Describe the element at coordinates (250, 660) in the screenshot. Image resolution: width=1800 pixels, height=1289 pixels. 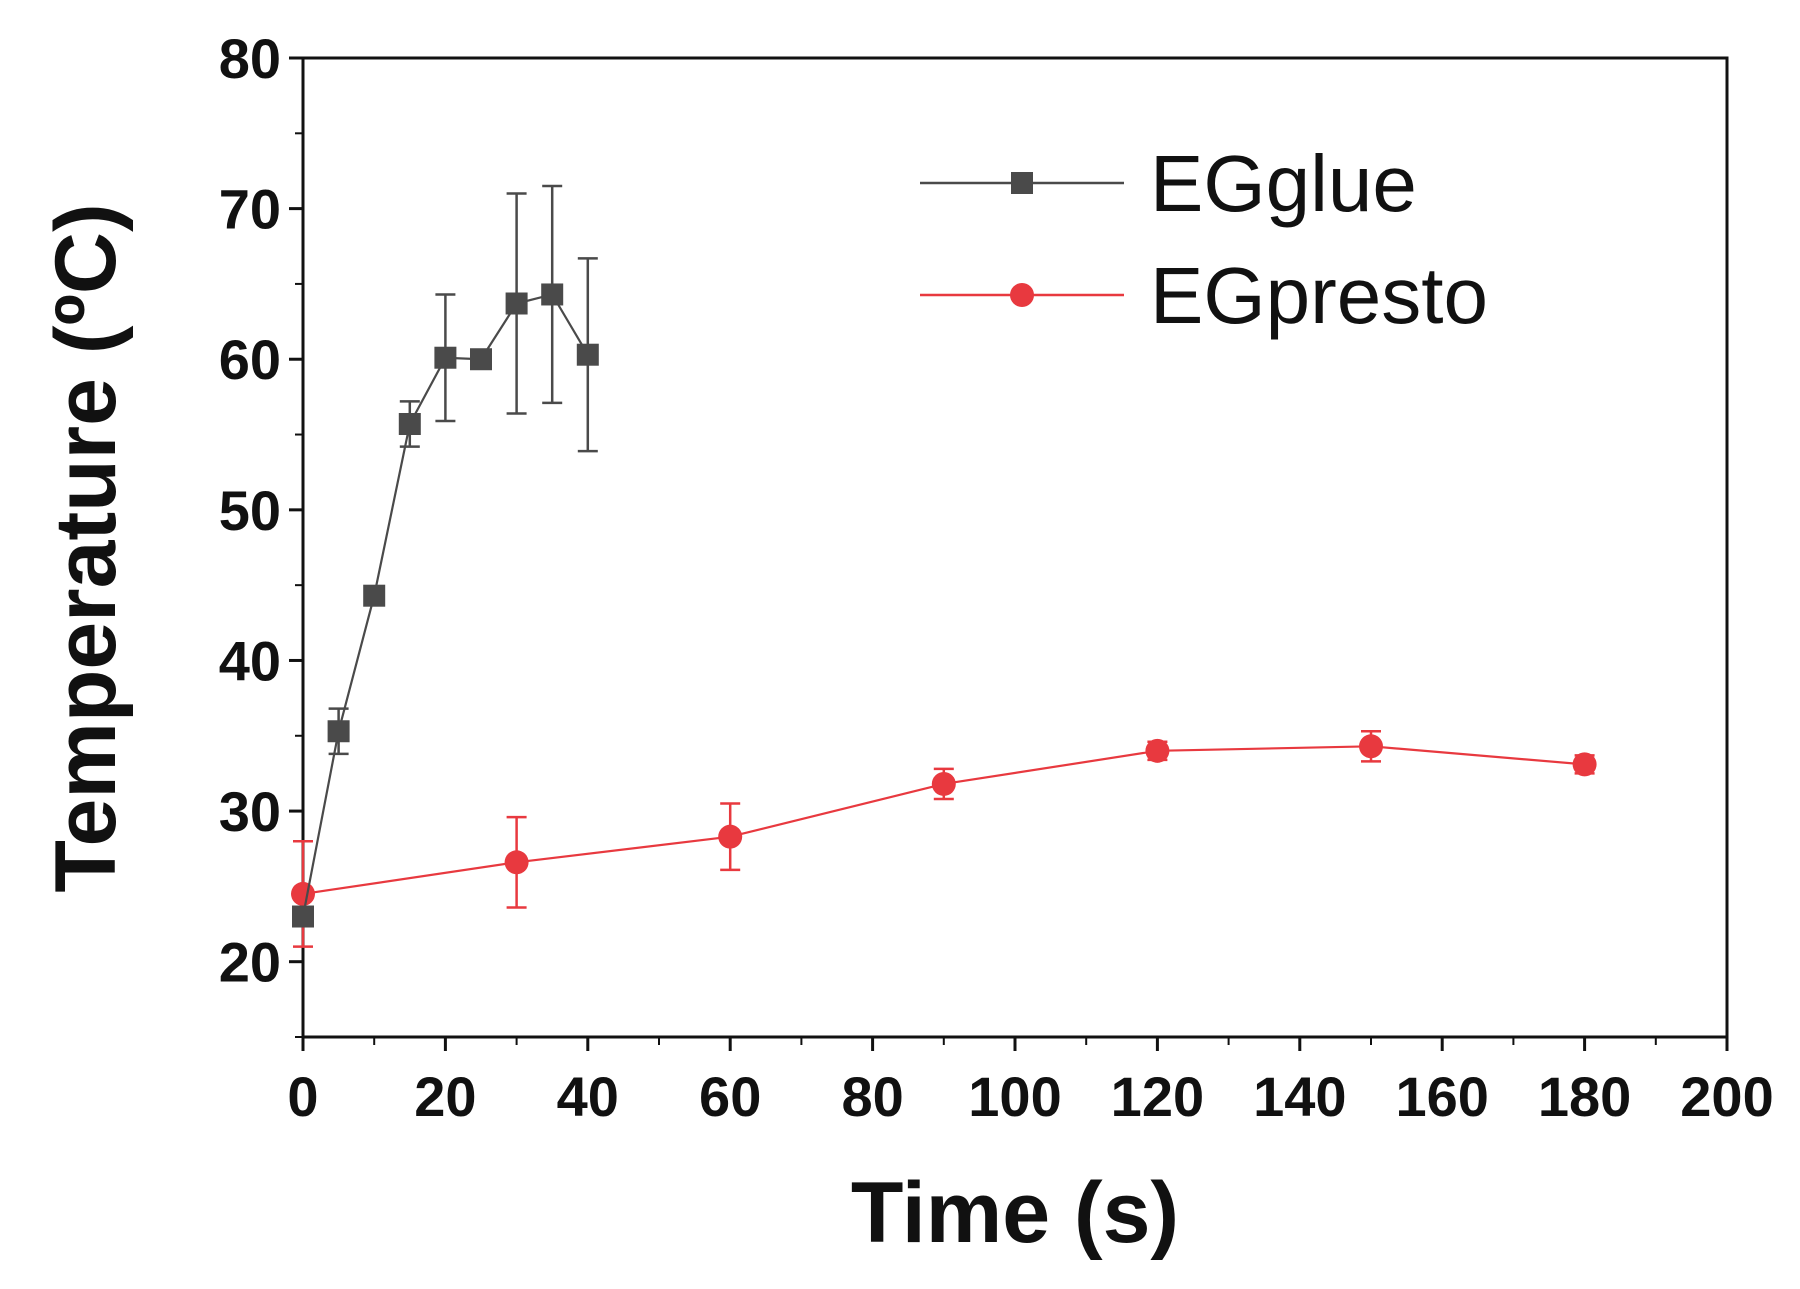
I see `y-tick-label: 40` at that location.